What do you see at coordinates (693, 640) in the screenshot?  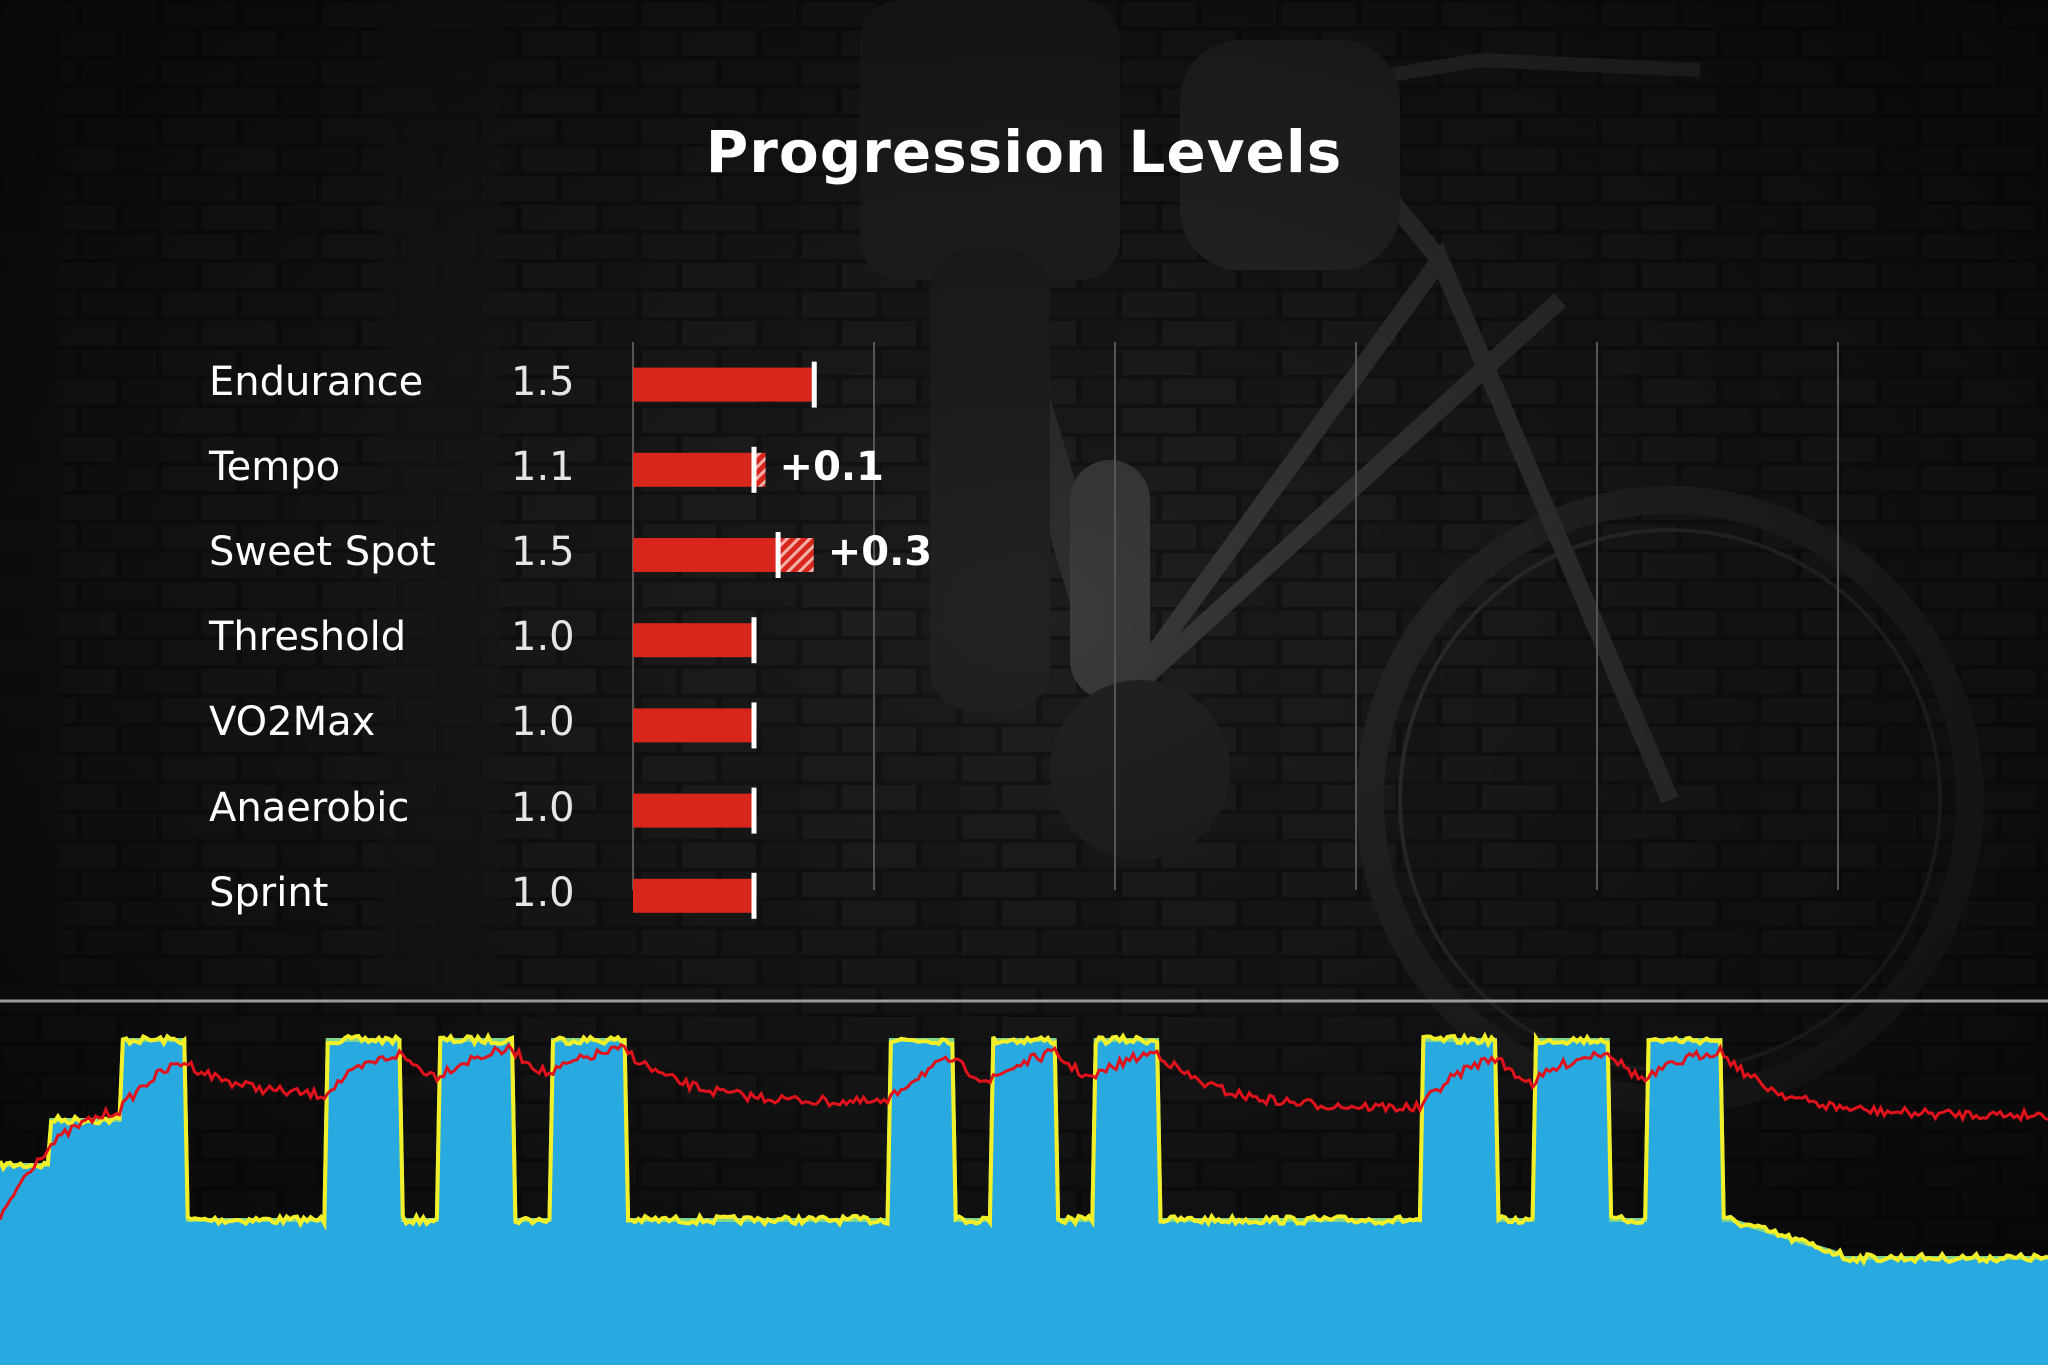 I see `bar-threshold` at bounding box center [693, 640].